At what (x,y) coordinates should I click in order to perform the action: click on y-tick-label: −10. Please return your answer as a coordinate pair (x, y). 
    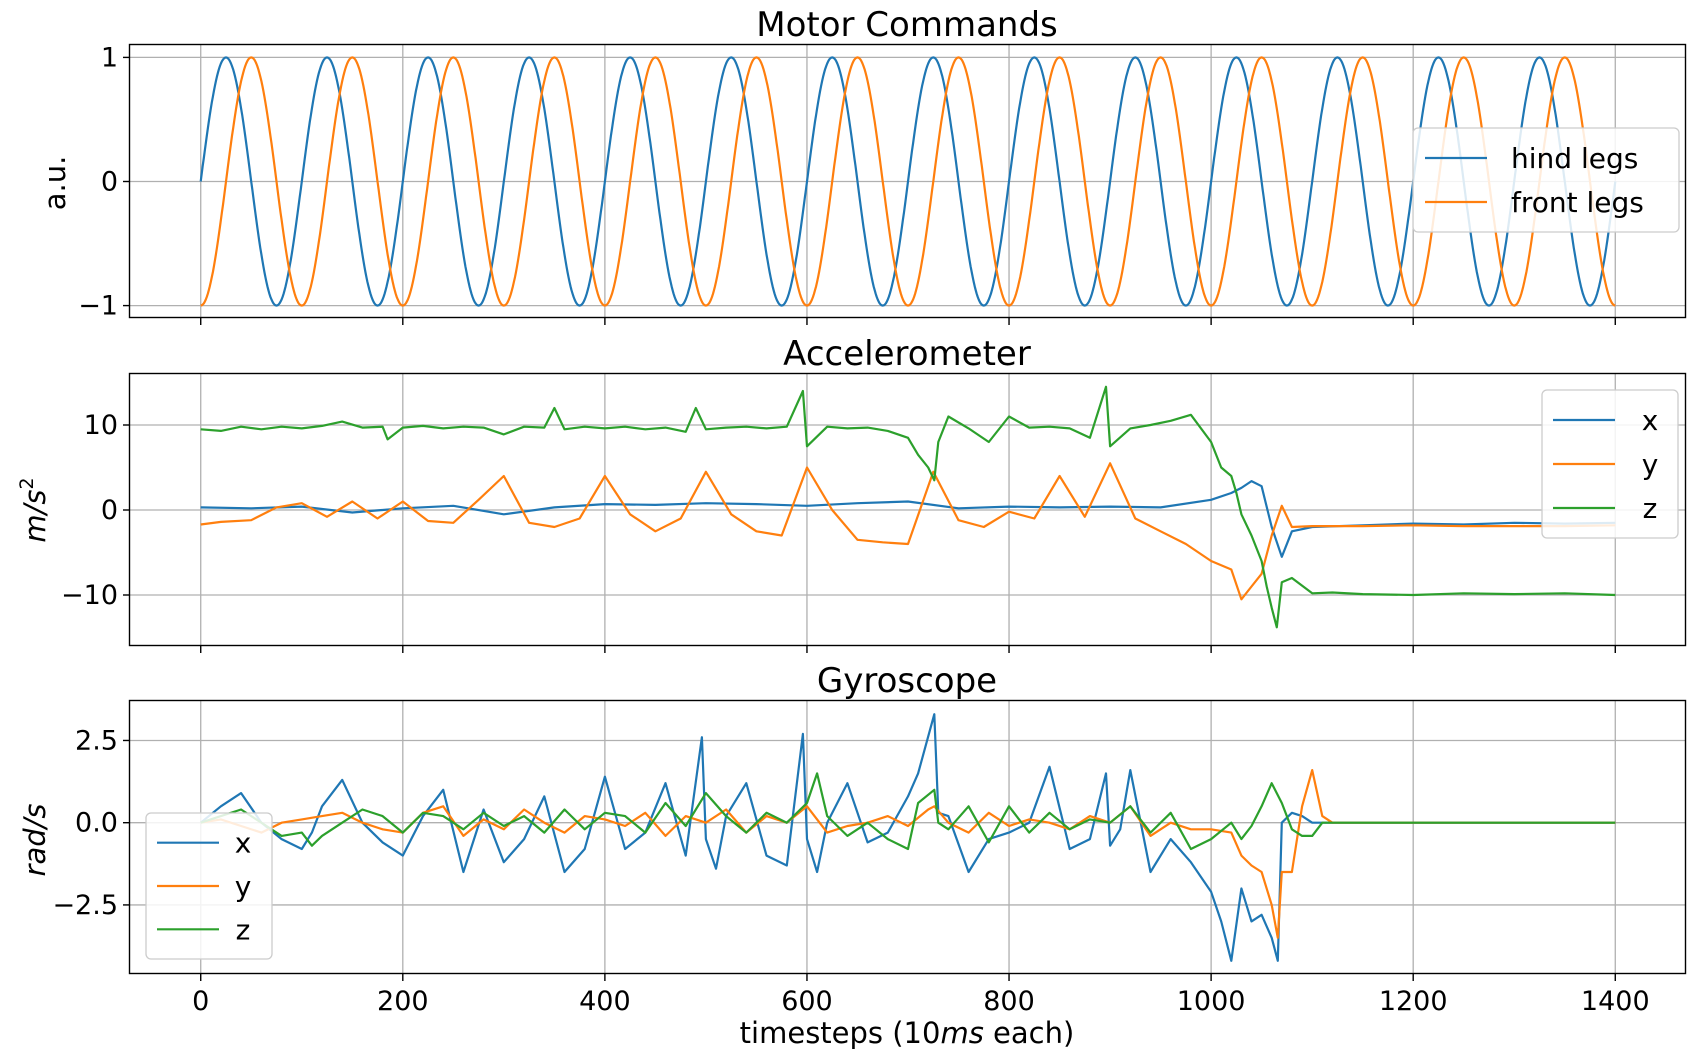
    Looking at the image, I should click on (89, 595).